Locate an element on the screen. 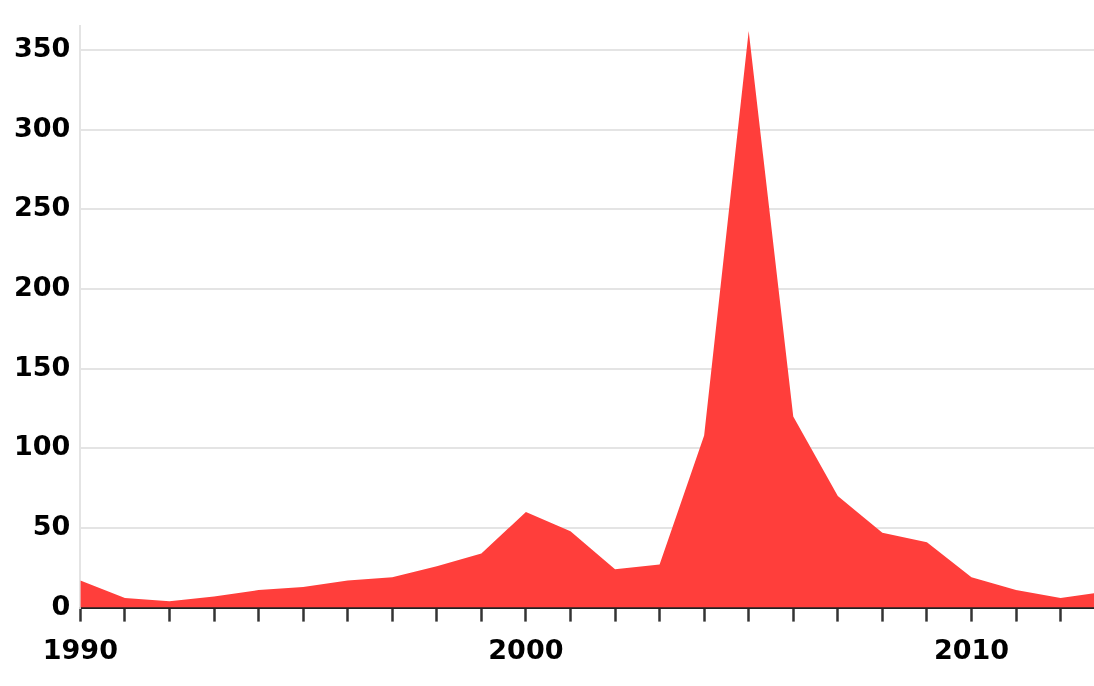 The height and width of the screenshot is (686, 1094). y-tick-label: 250 is located at coordinates (42, 207).